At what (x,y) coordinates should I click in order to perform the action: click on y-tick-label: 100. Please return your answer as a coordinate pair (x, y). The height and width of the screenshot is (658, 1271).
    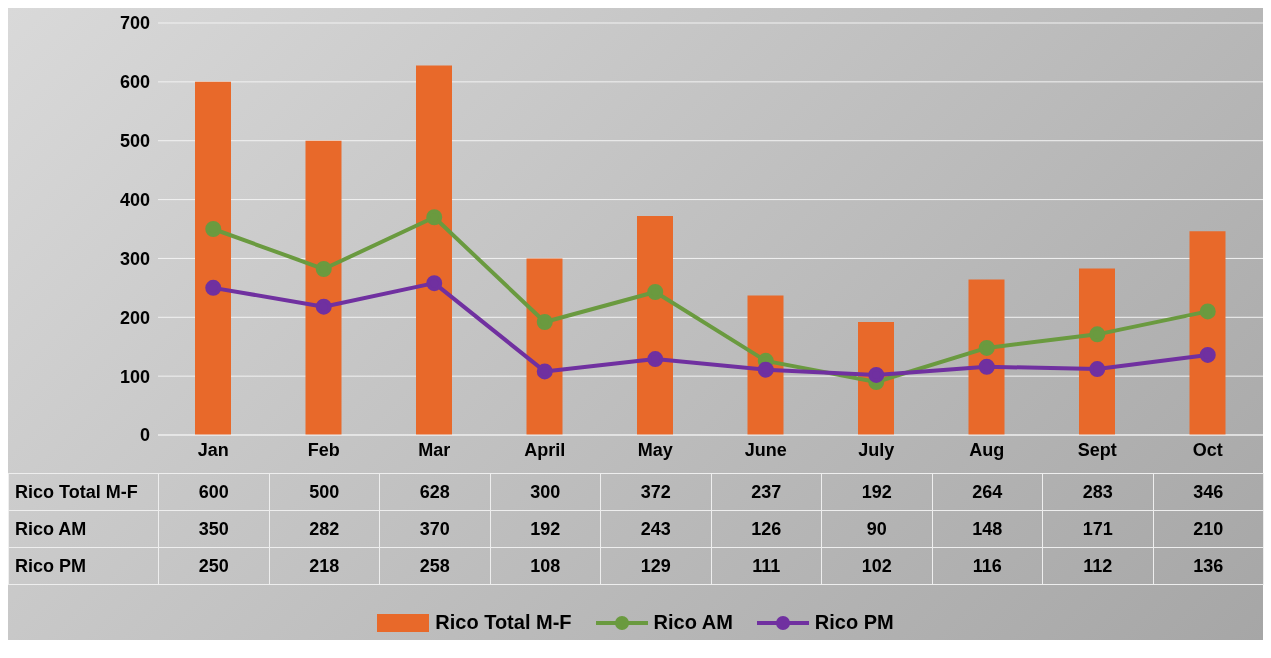
    Looking at the image, I should click on (134, 376).